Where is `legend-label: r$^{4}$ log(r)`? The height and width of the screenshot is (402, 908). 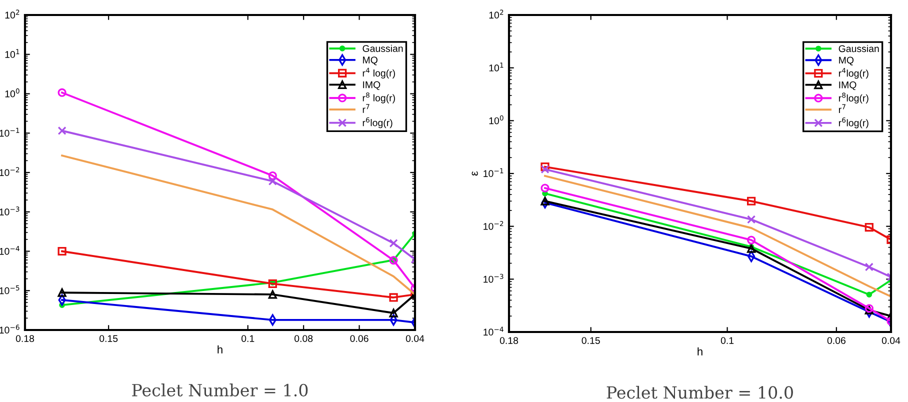
legend-label: r$^{4}$ log(r) is located at coordinates (378, 73).